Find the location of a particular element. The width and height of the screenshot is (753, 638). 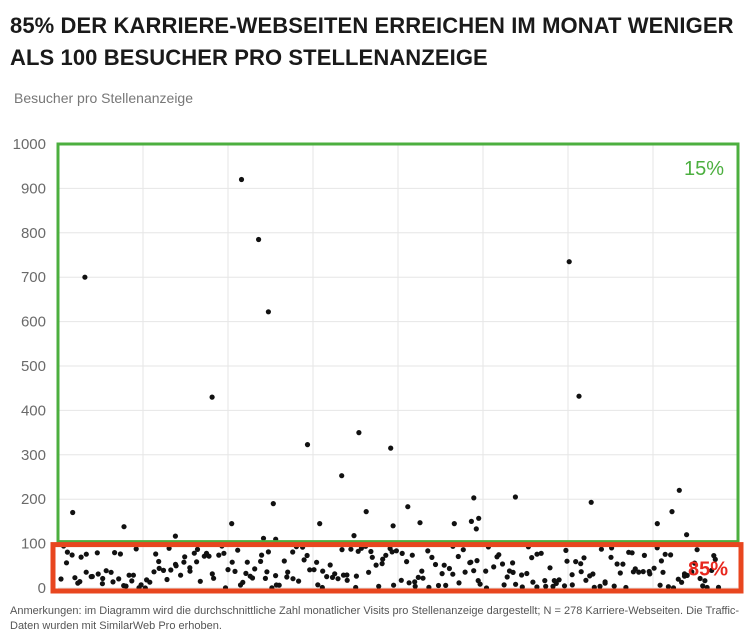

y-axis-label: Besucher pro Stellenanzeige is located at coordinates (104, 98).